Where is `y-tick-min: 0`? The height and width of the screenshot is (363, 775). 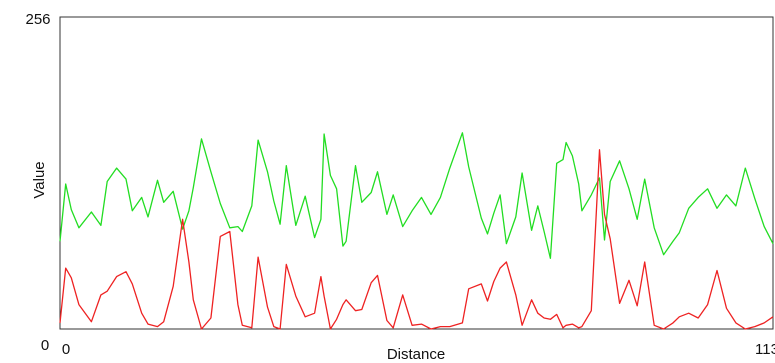 y-tick-min: 0 is located at coordinates (45, 345).